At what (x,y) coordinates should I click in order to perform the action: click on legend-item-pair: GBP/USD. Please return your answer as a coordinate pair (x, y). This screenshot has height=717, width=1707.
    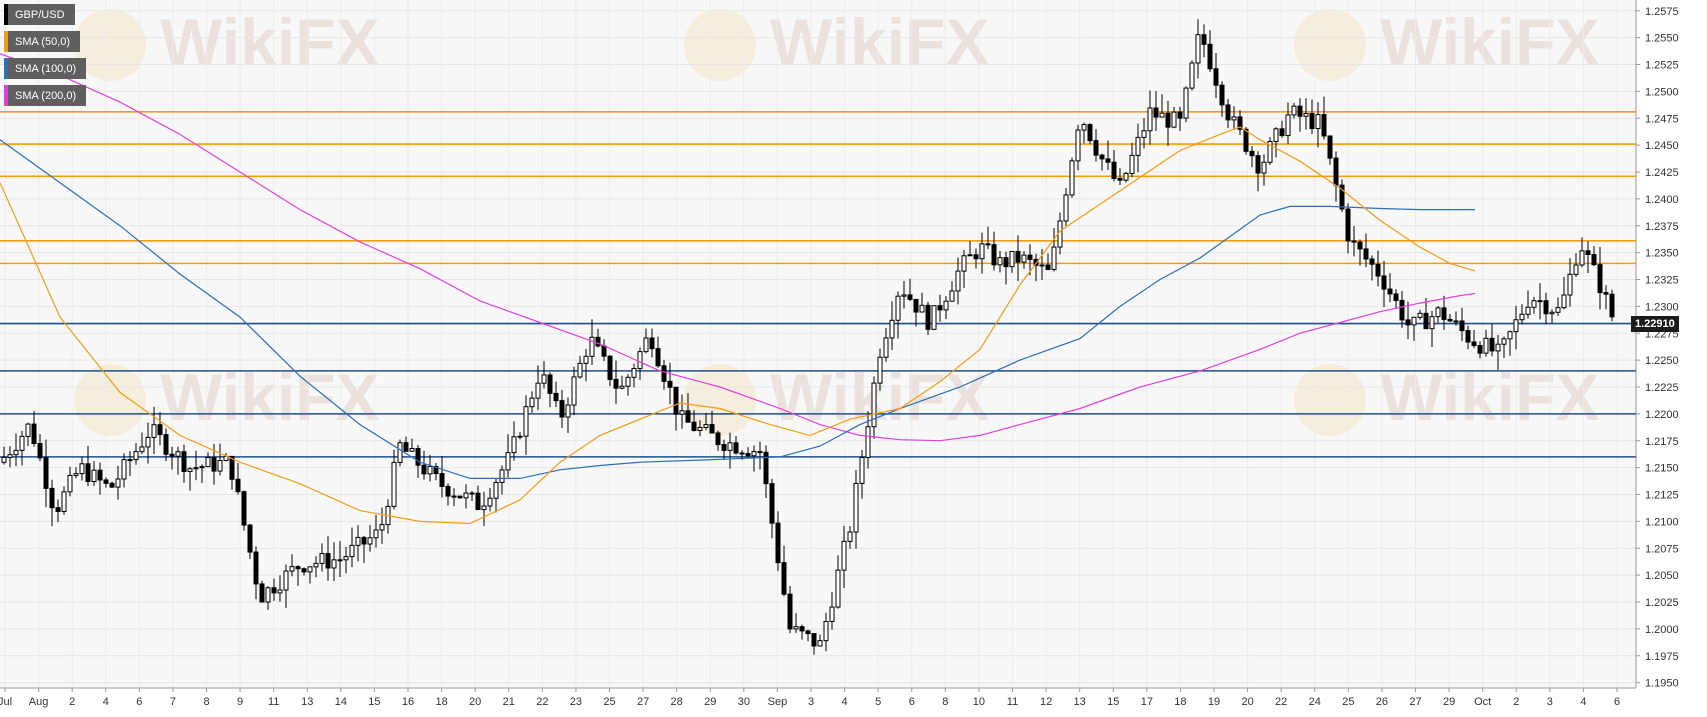
    Looking at the image, I should click on (39, 14).